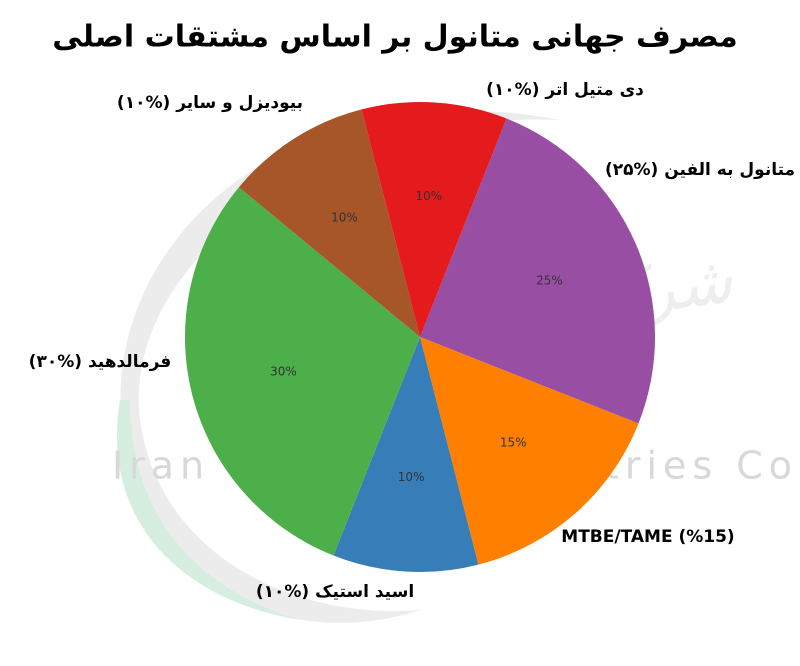  I want to click on chart-title: مصرف جهانی متانول بر اساس مشتقات اصلی, so click(394, 37).